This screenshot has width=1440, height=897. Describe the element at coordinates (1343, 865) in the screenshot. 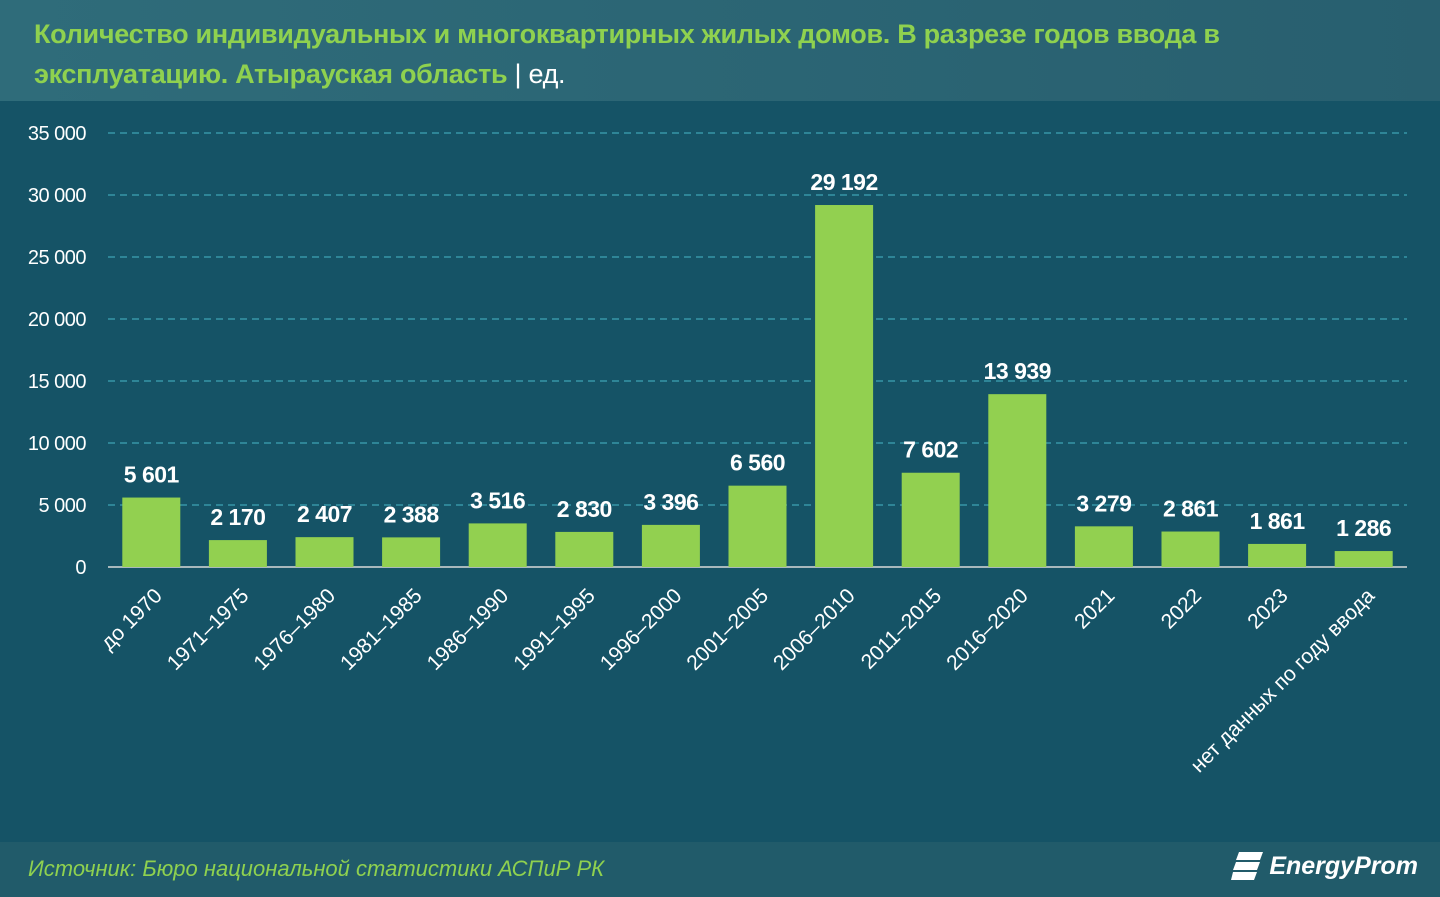

I see `logo-text: EnergyProm` at that location.